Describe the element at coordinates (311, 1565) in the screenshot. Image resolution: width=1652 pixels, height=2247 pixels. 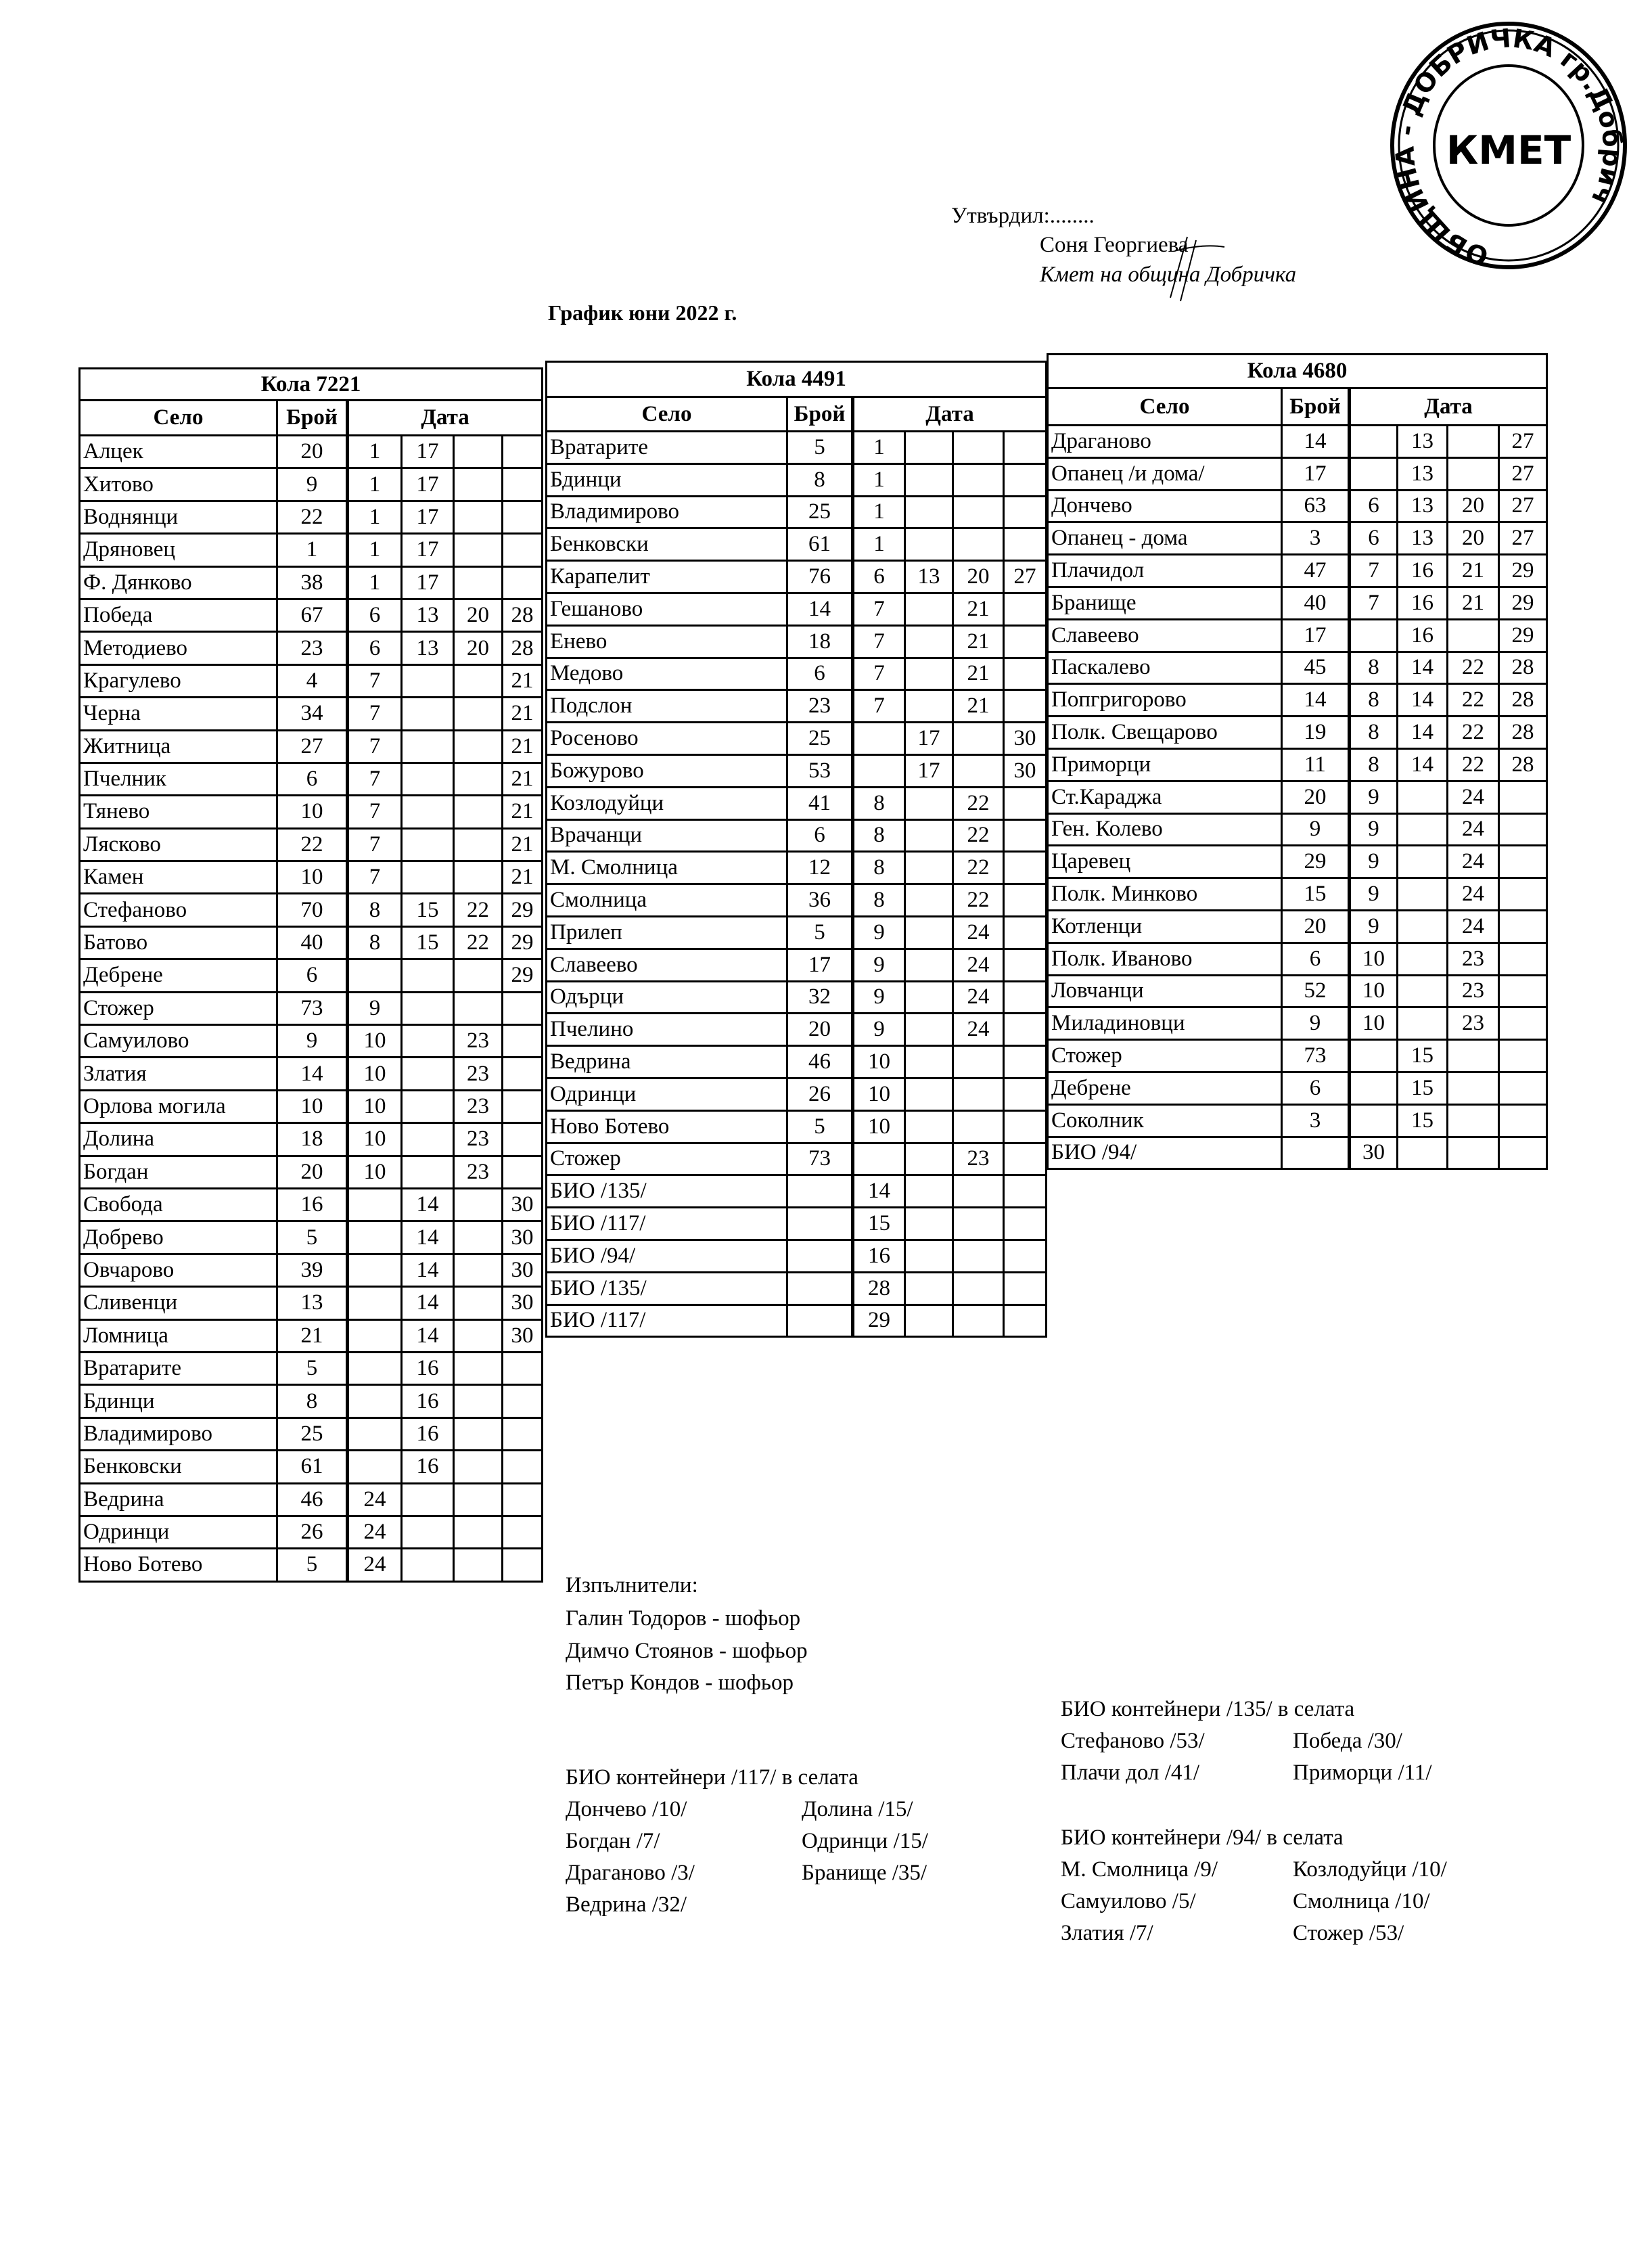
I see `table-row: Ново Ботево 5 24` at that location.